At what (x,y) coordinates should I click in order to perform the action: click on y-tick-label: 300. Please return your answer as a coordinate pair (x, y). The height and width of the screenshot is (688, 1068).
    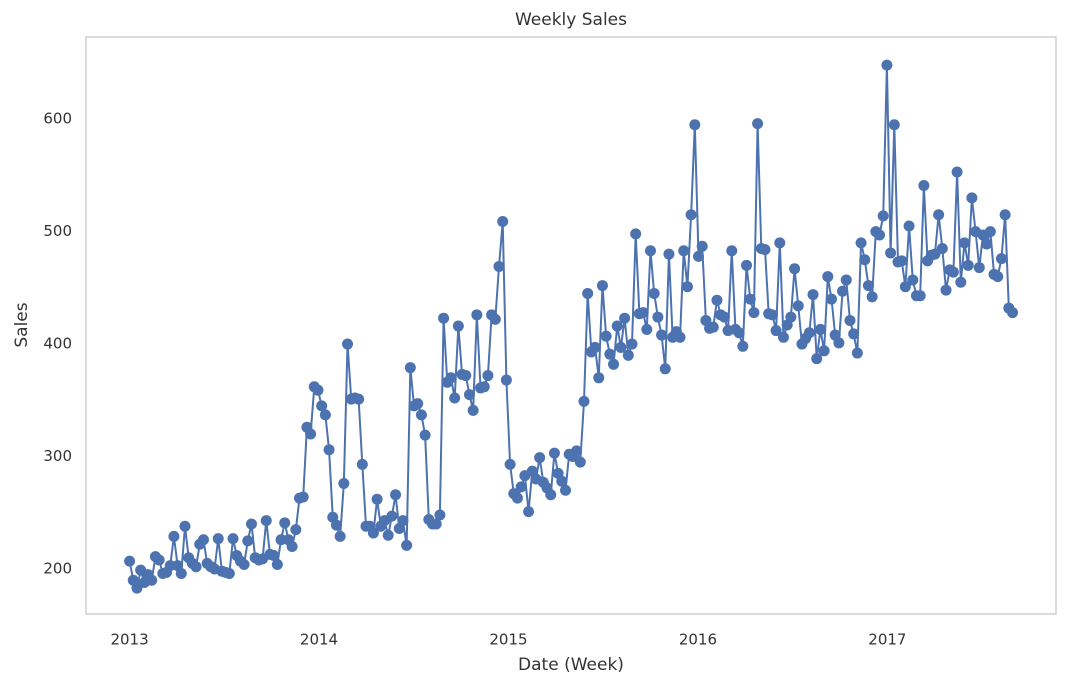
    Looking at the image, I should click on (57, 456).